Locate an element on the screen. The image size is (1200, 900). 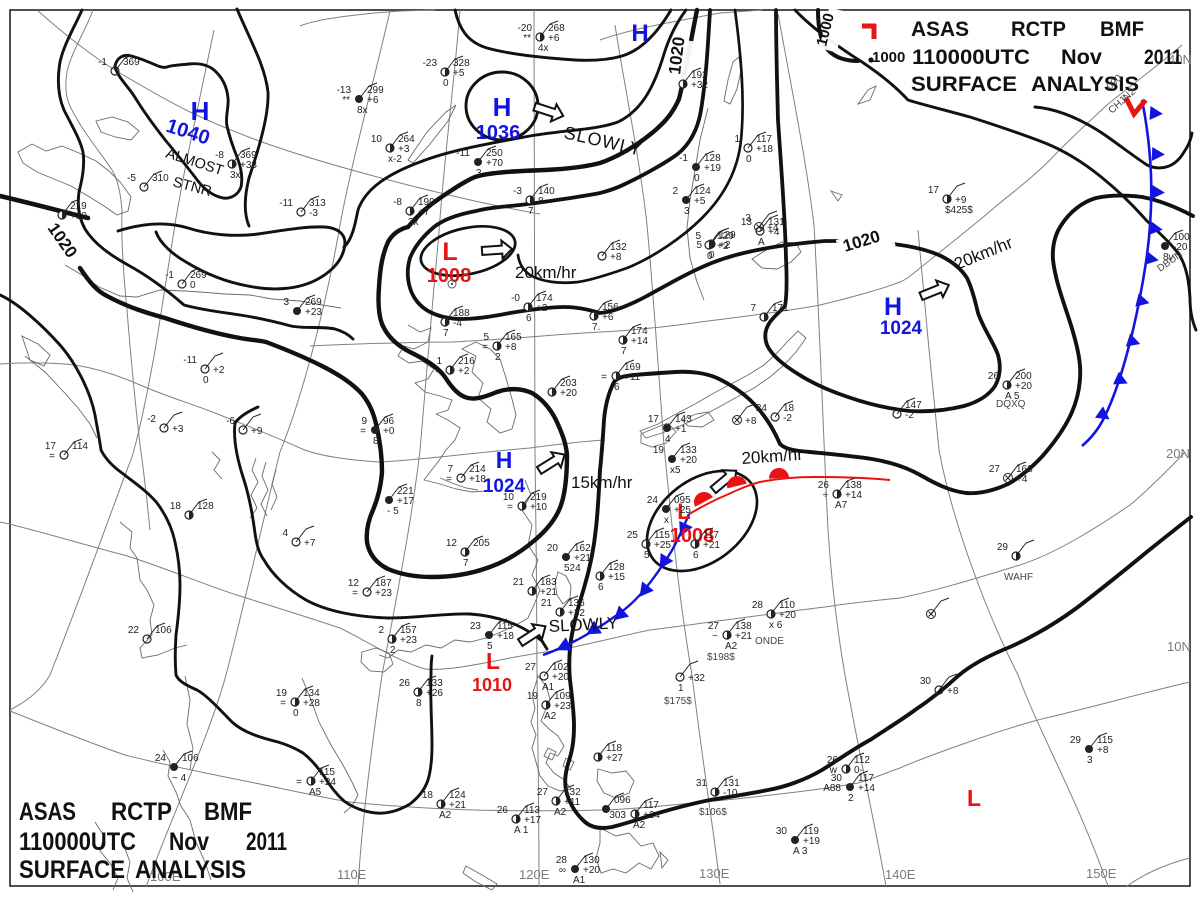
svg-text: 24 is located at coordinates (653, 500).